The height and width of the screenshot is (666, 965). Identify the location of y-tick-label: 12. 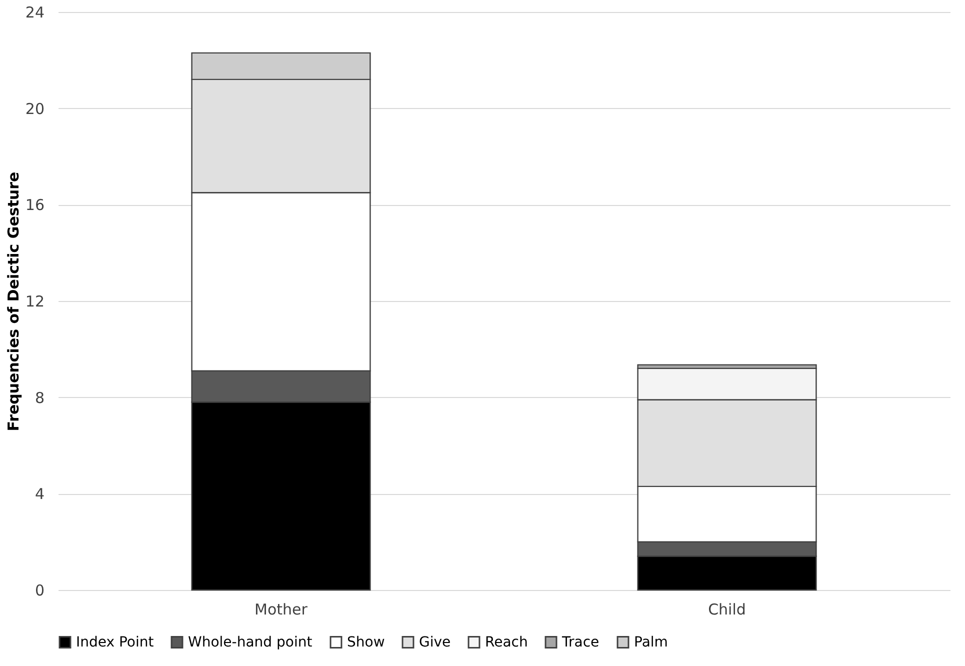
(34, 301).